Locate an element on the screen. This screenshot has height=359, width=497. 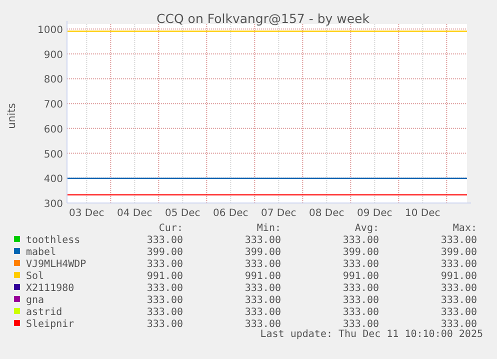
y-tick-label: 800 is located at coordinates (53, 80).